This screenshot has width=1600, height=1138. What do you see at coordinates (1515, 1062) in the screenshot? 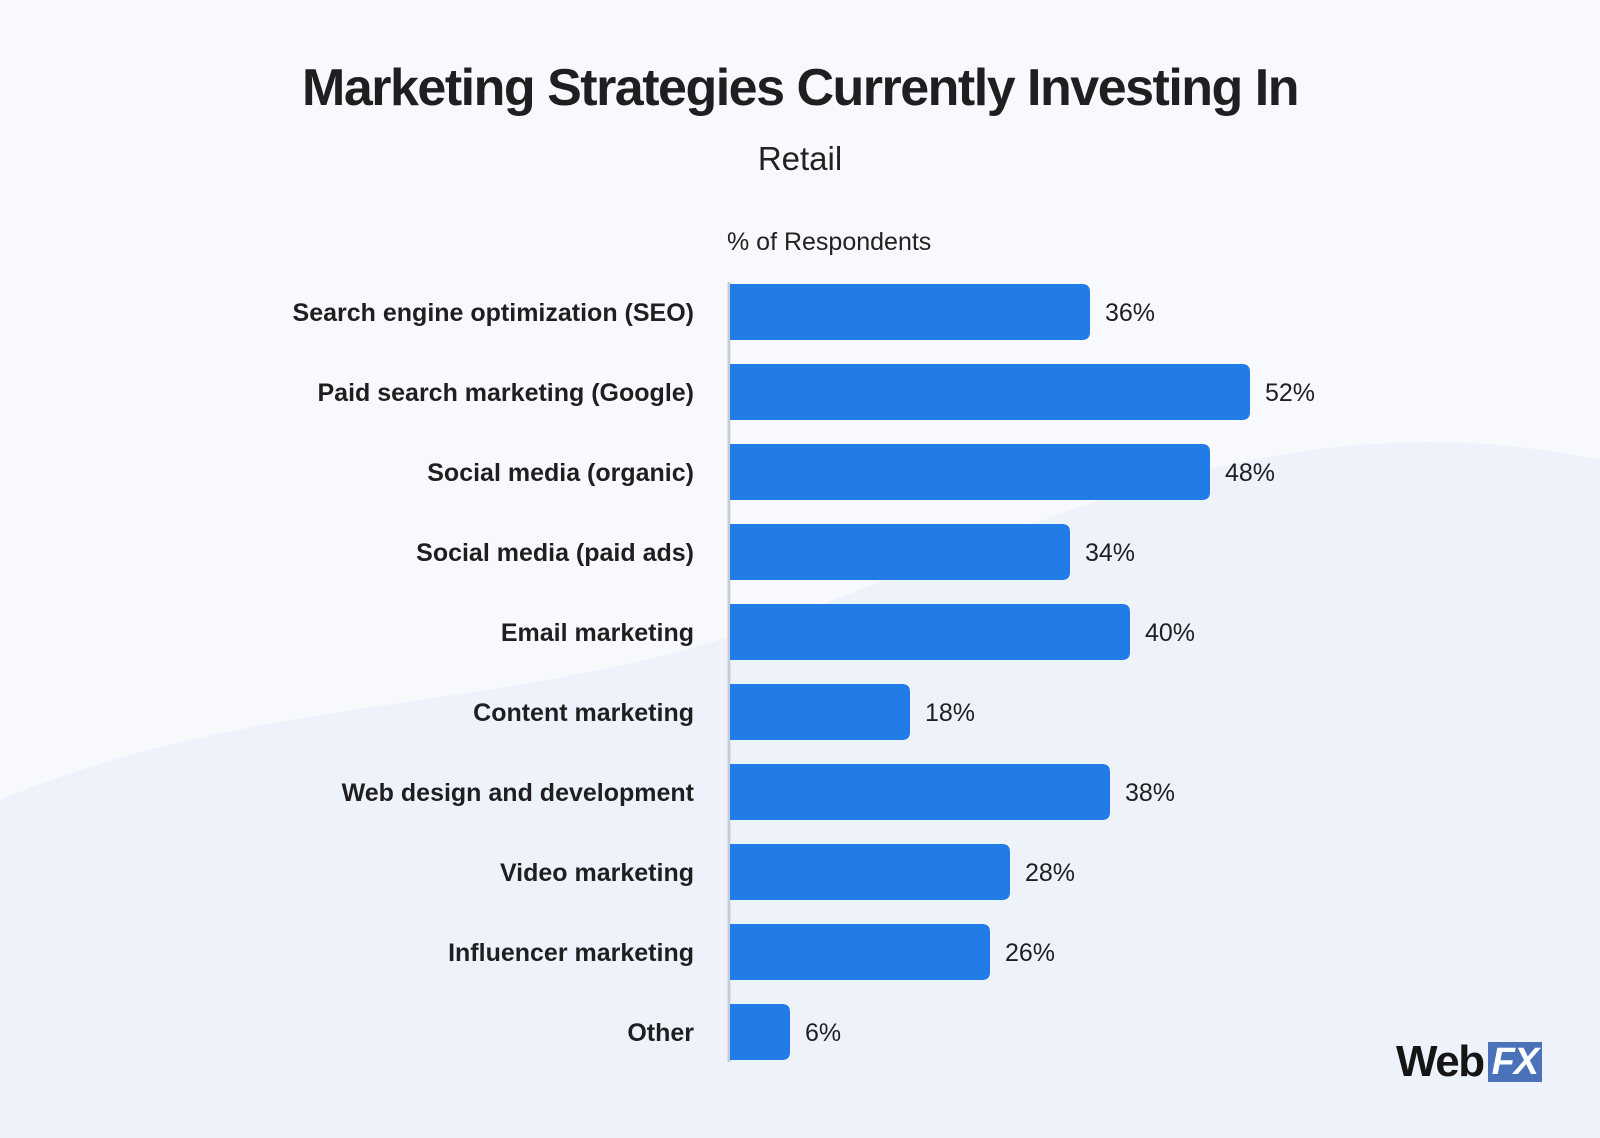
I see `logo-fx-badge: FX` at bounding box center [1515, 1062].